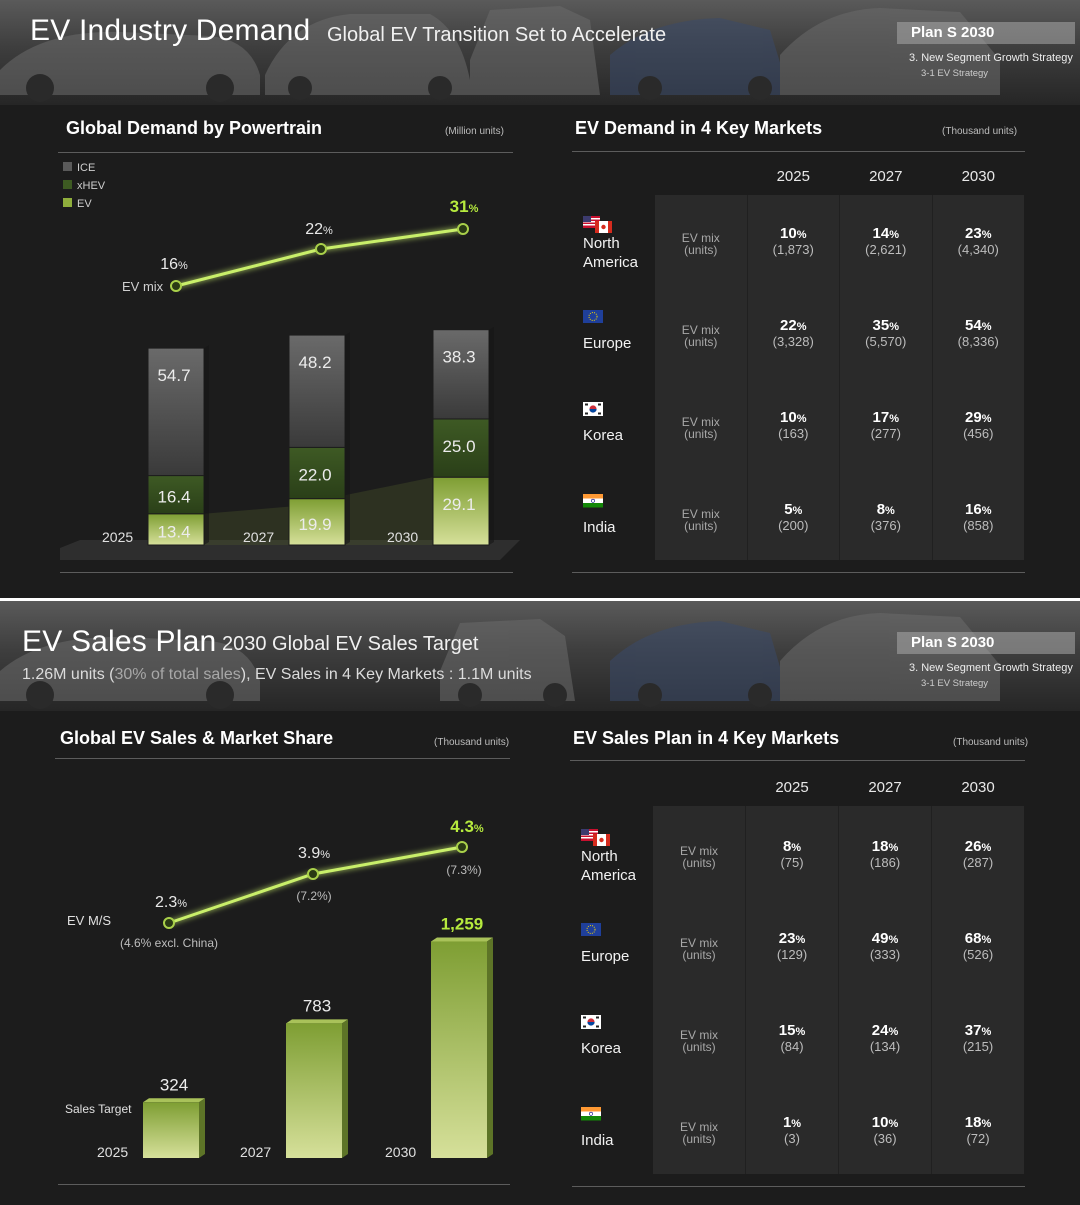  I want to click on right-panel-unit: (Thousand units), so click(991, 742).